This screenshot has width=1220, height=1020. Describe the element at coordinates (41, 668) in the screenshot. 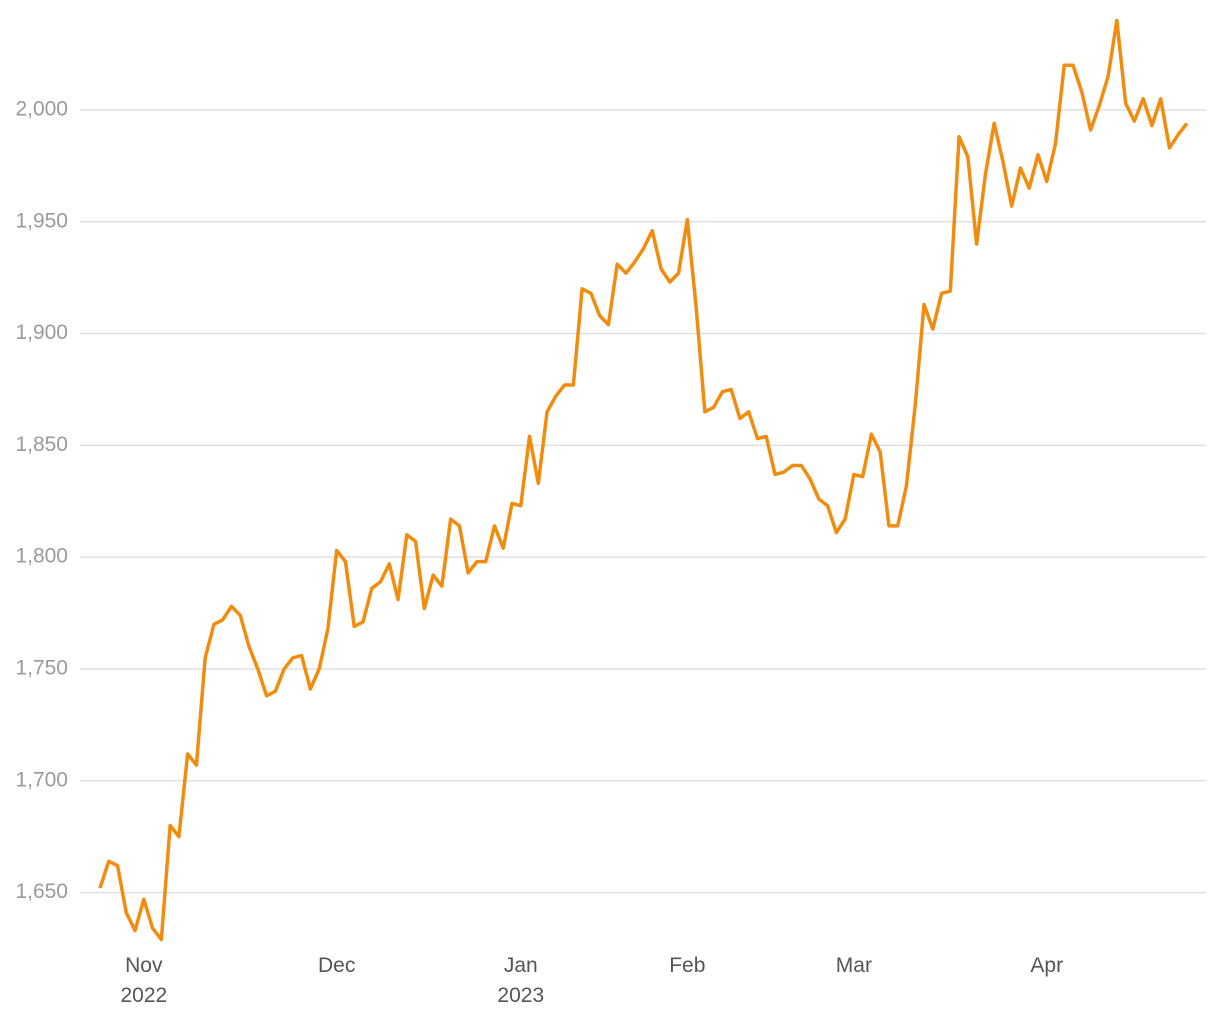

I see `y-tick-label: 1,750` at that location.